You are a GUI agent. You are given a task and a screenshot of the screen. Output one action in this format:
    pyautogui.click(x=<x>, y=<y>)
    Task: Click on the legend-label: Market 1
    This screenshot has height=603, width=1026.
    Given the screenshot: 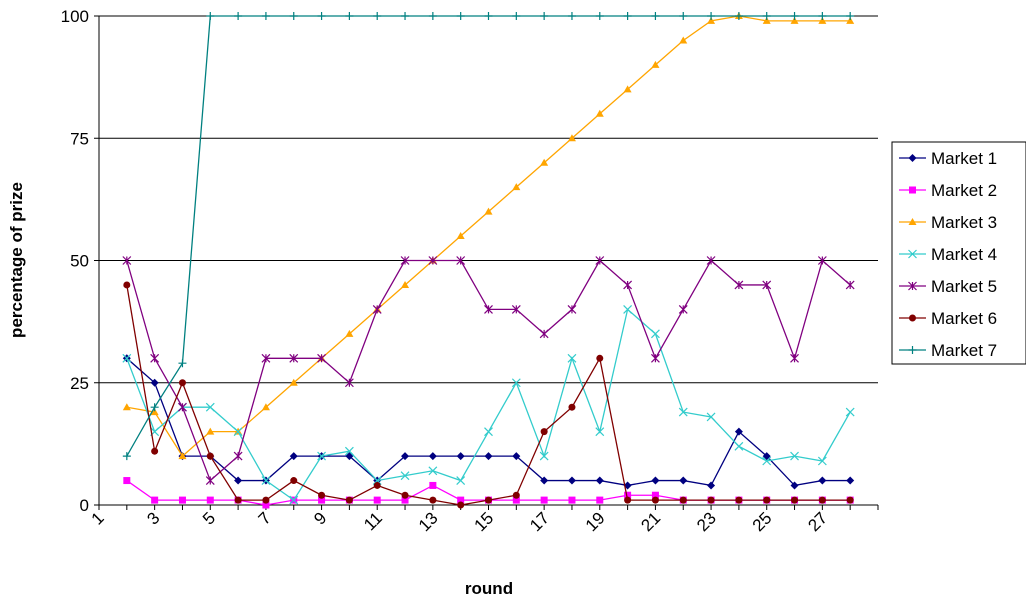 What is the action you would take?
    pyautogui.click(x=964, y=158)
    